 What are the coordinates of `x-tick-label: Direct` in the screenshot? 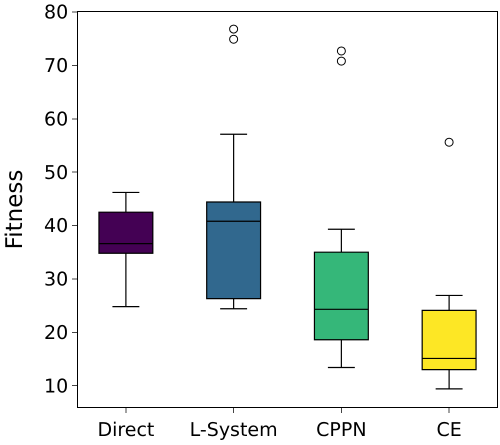 It's located at (125, 429).